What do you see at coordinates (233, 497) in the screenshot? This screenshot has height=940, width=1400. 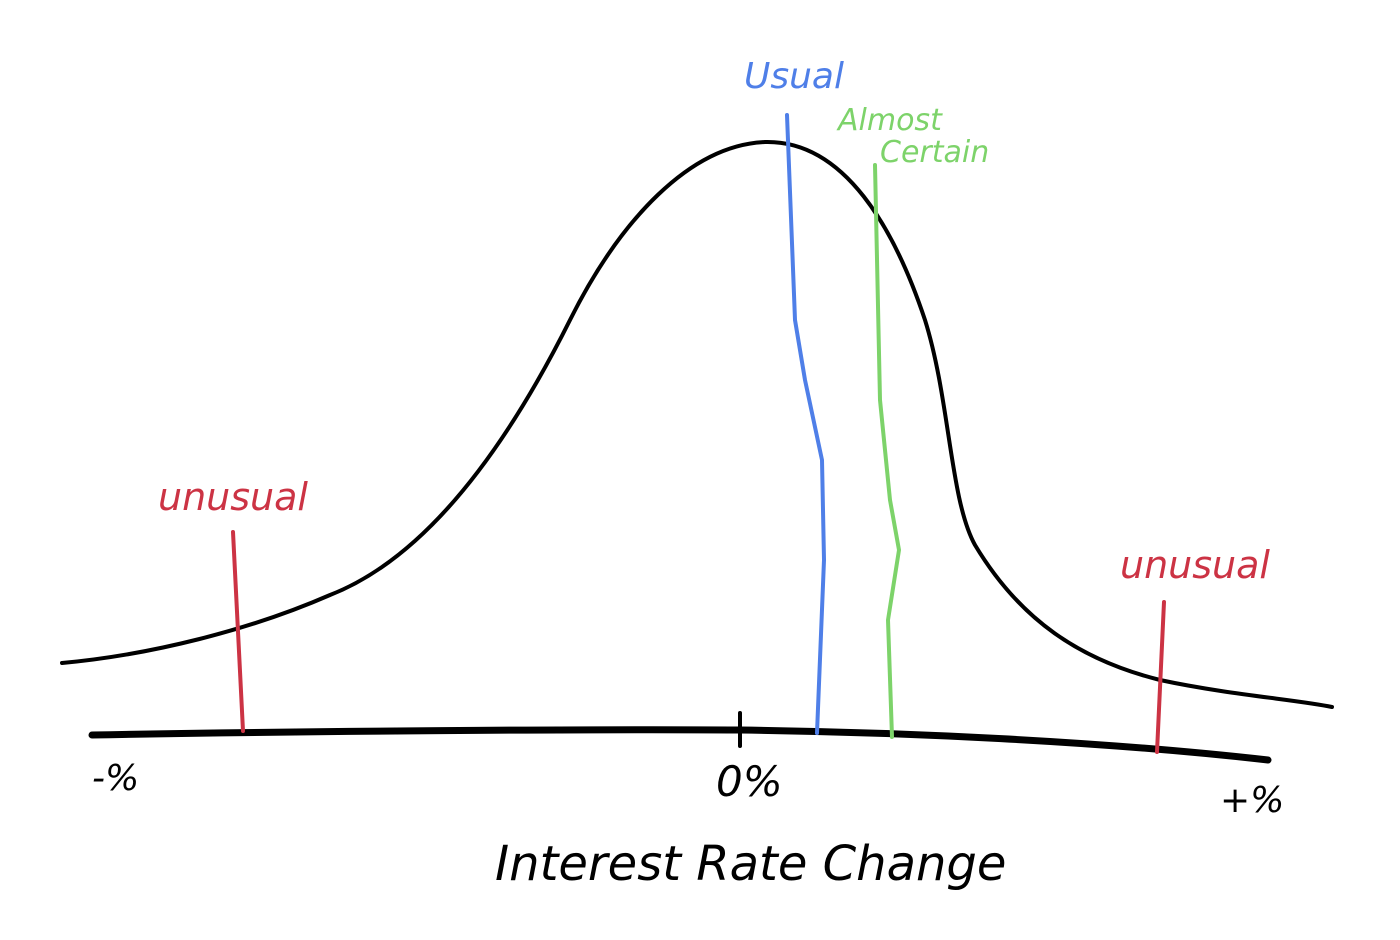 I see `unusual-left-label: unusual` at bounding box center [233, 497].